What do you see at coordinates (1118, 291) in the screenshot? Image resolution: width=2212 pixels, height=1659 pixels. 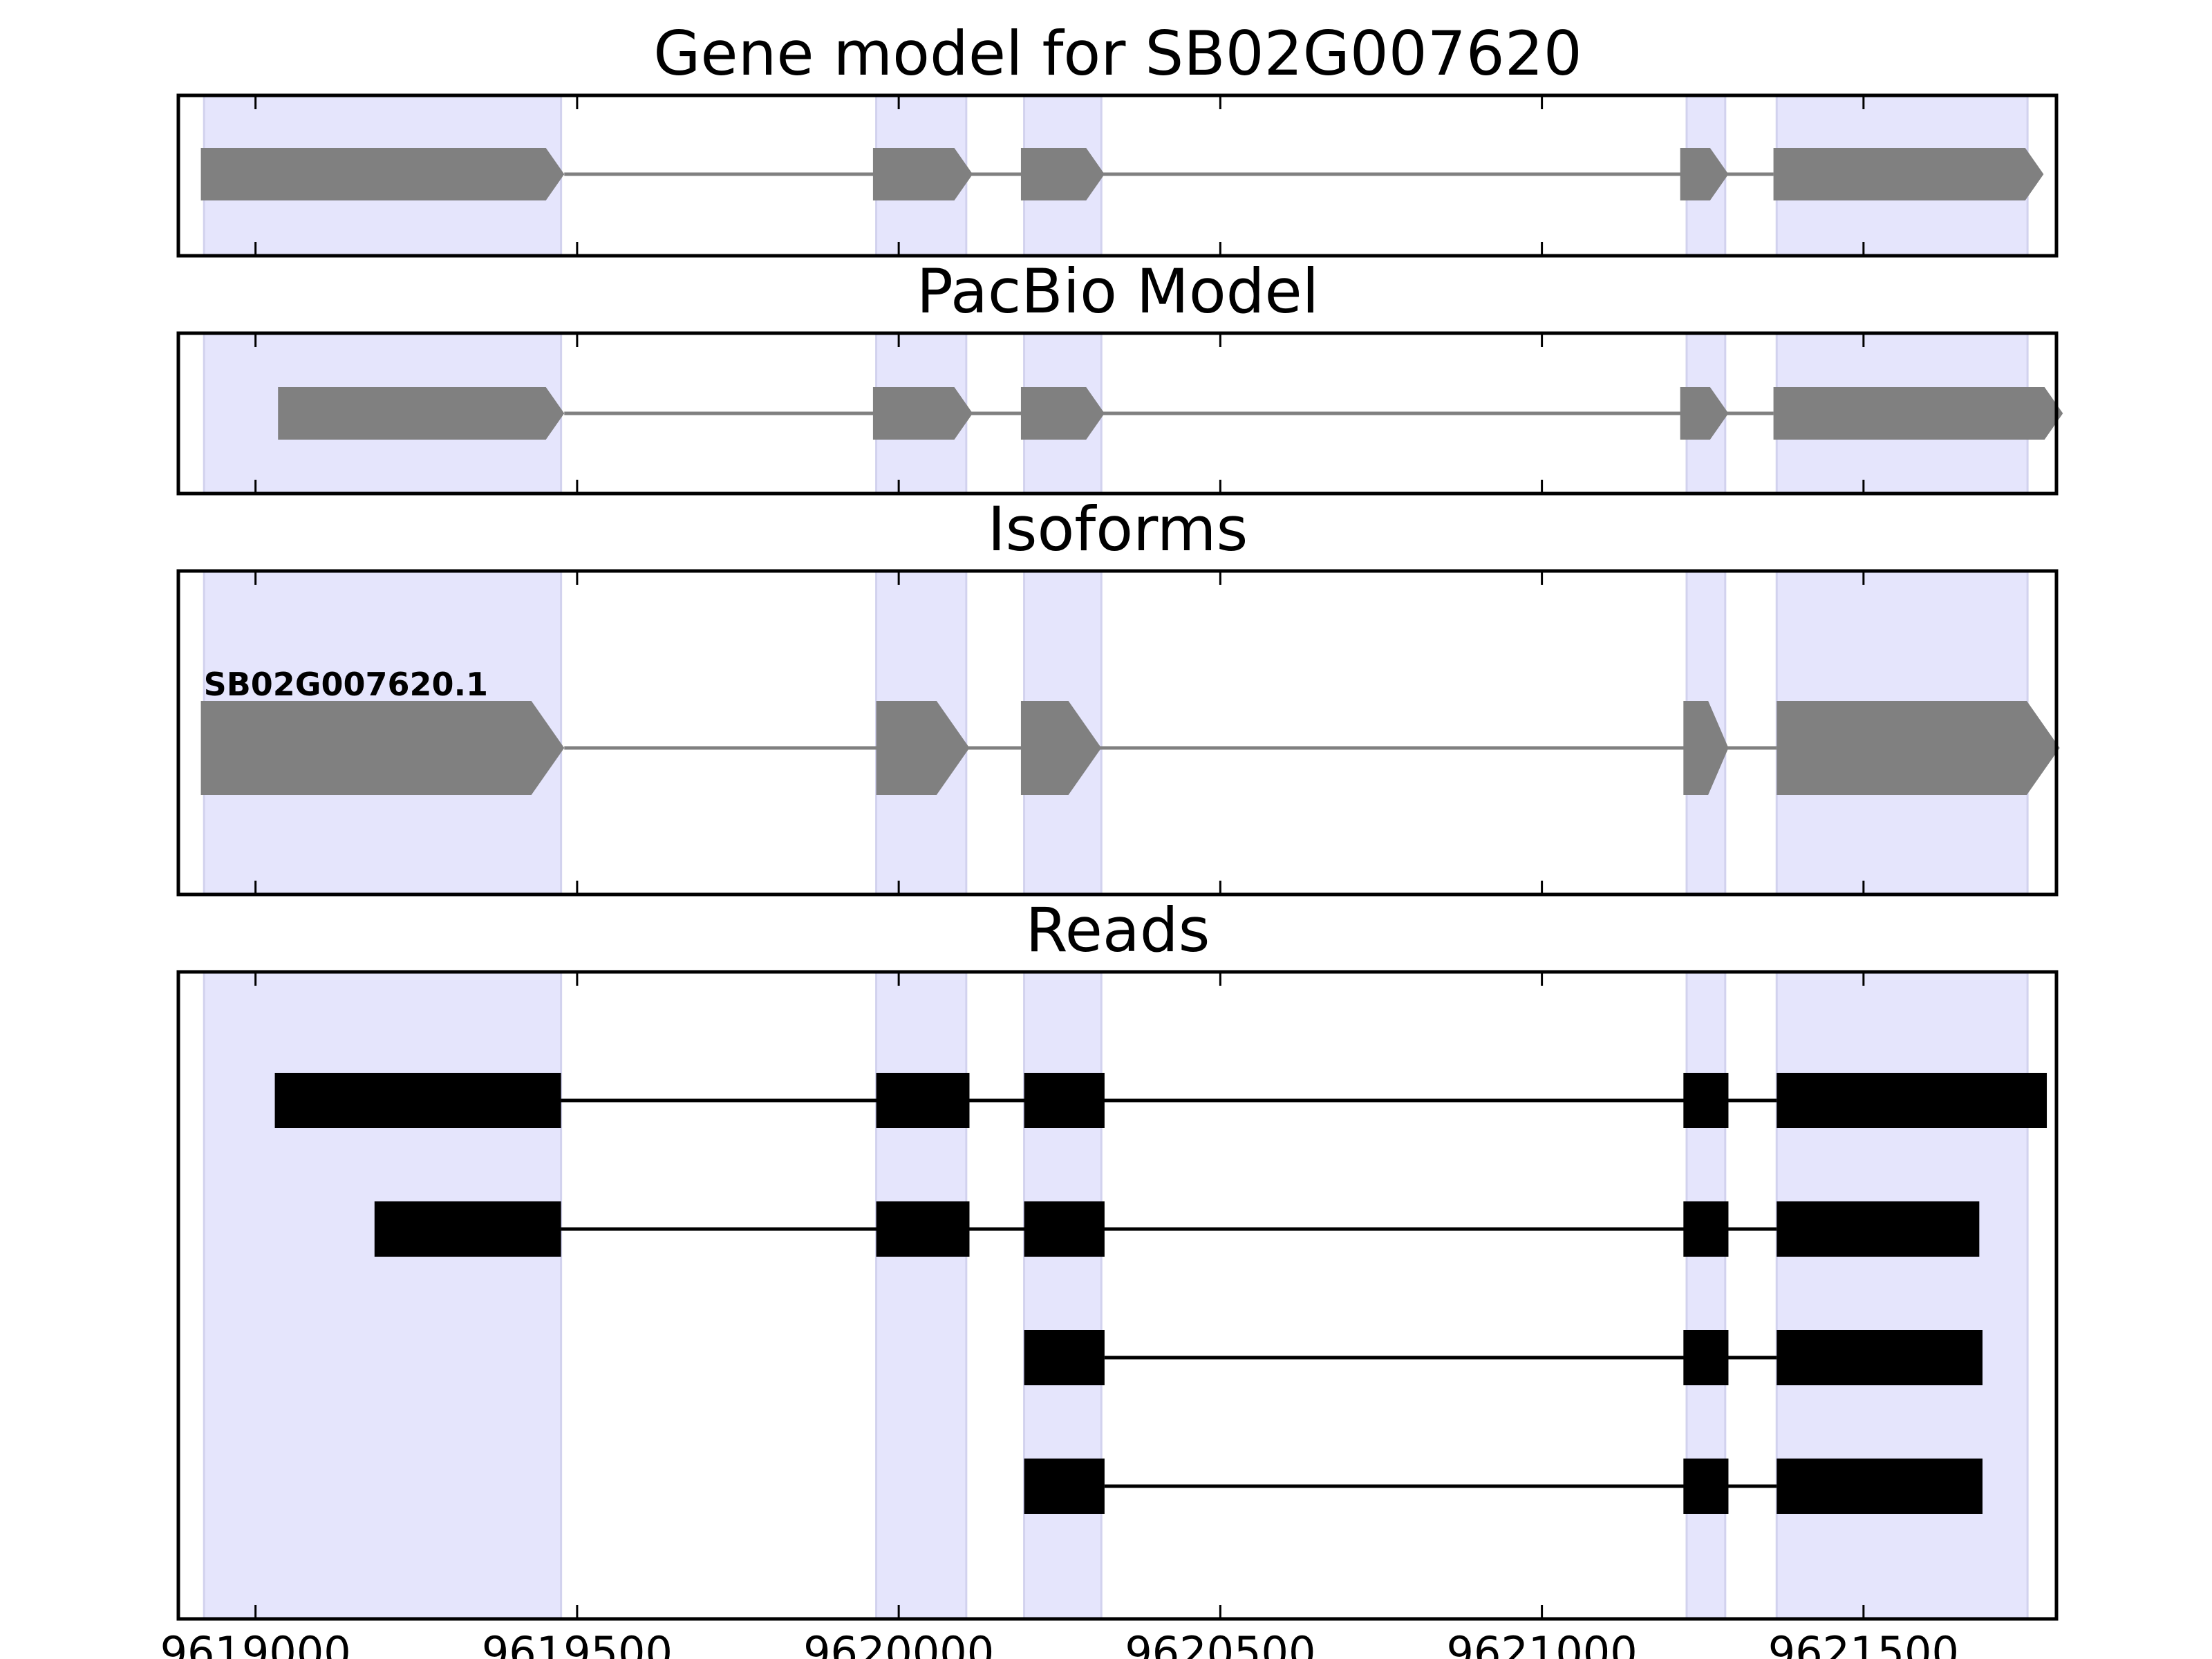 I see `panel-title-pacbio-model: PacBio Model` at bounding box center [1118, 291].